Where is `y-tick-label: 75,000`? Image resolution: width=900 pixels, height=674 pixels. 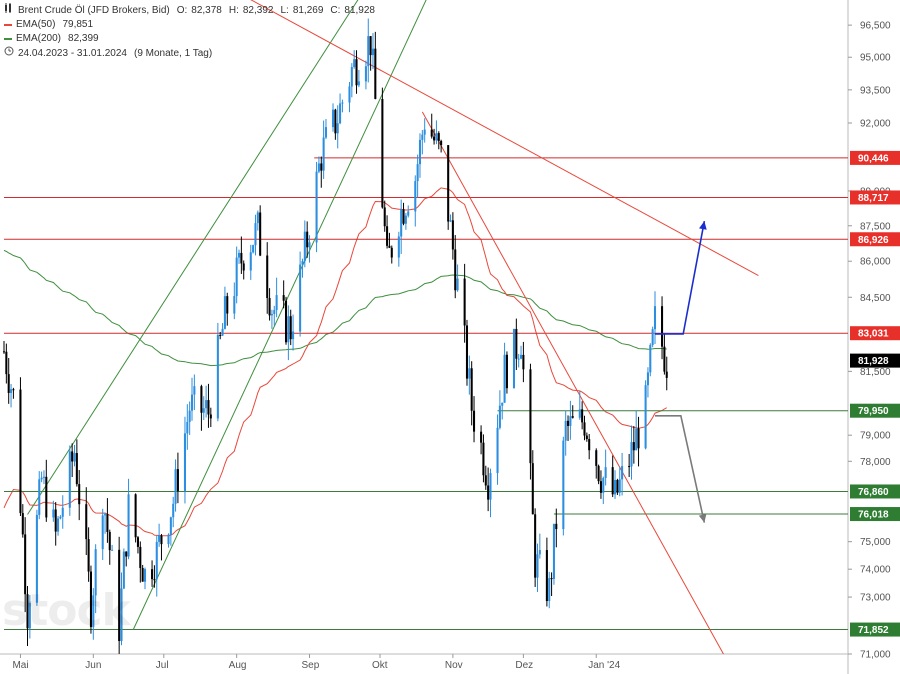
y-tick-label: 75,000 is located at coordinates (875, 542).